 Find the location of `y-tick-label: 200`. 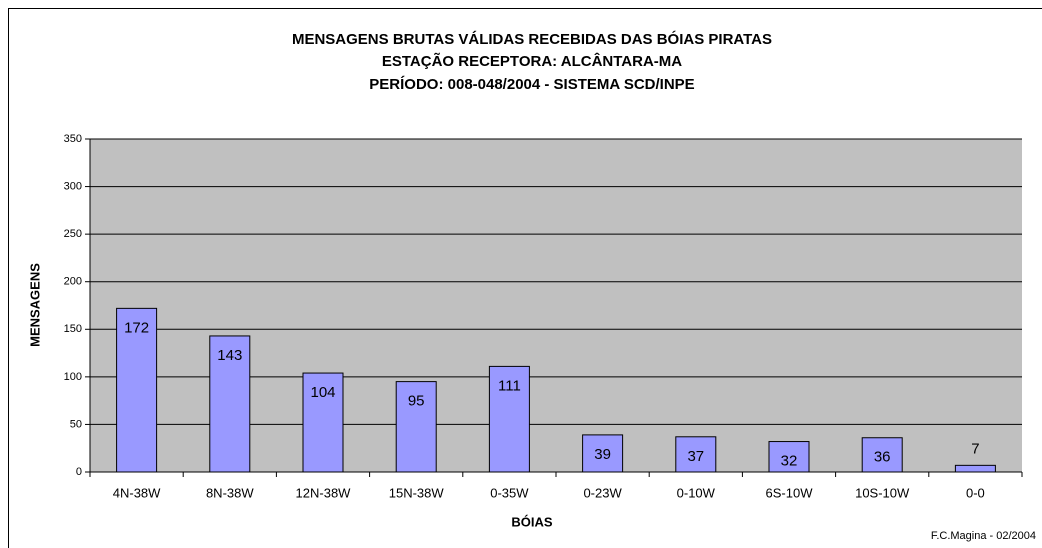

y-tick-label: 200 is located at coordinates (73, 282).